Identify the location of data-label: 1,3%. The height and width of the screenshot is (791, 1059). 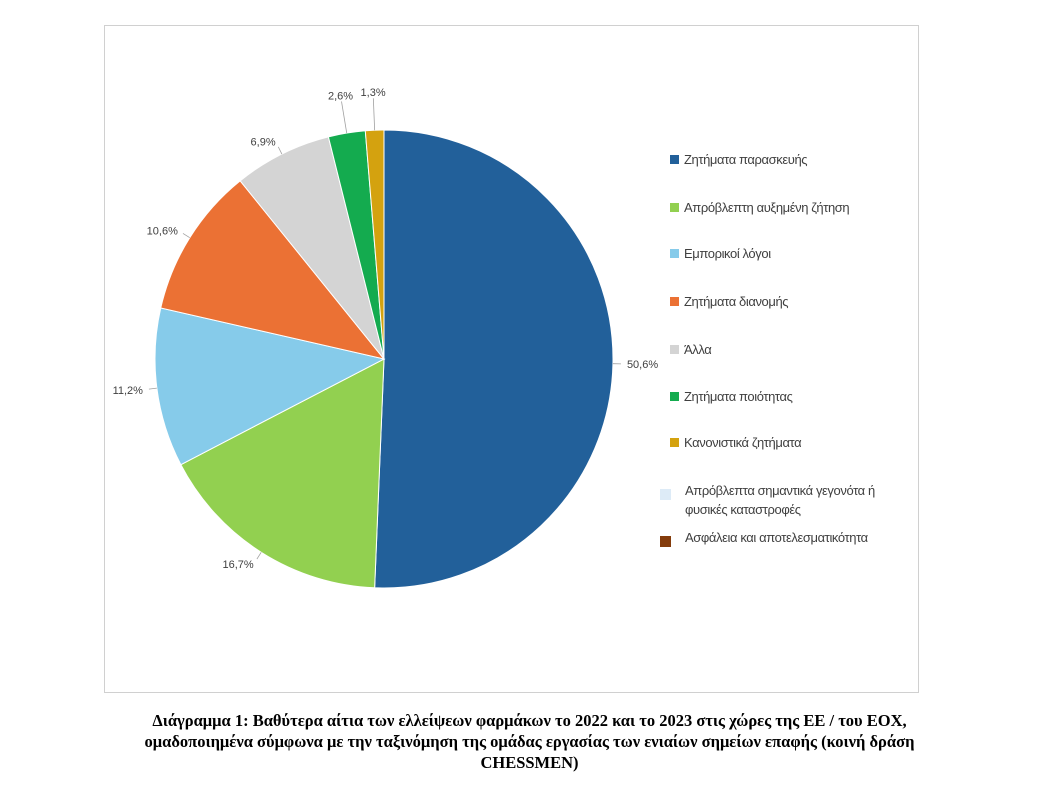
(373, 93).